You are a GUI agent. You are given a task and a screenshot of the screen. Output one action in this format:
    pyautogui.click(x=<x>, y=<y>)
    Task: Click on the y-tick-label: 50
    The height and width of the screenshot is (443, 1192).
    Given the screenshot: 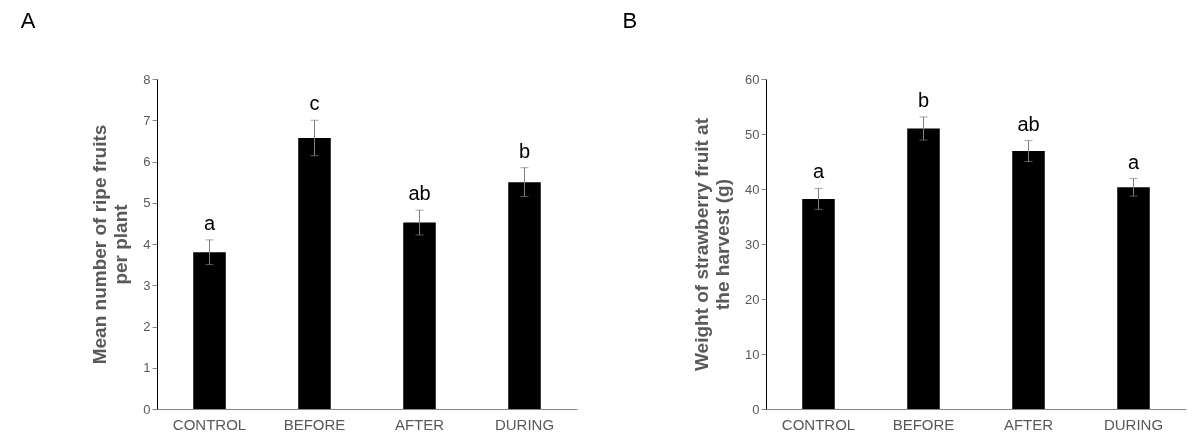 What is the action you would take?
    pyautogui.click(x=752, y=134)
    